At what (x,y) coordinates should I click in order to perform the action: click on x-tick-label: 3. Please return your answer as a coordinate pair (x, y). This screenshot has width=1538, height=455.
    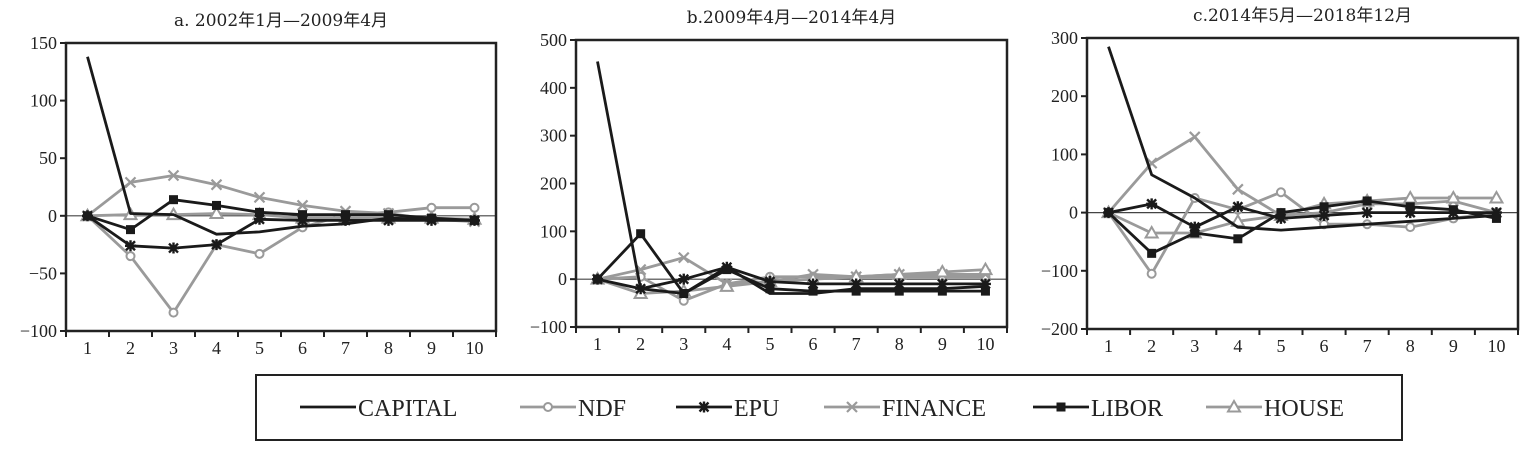
    Looking at the image, I should click on (173, 348).